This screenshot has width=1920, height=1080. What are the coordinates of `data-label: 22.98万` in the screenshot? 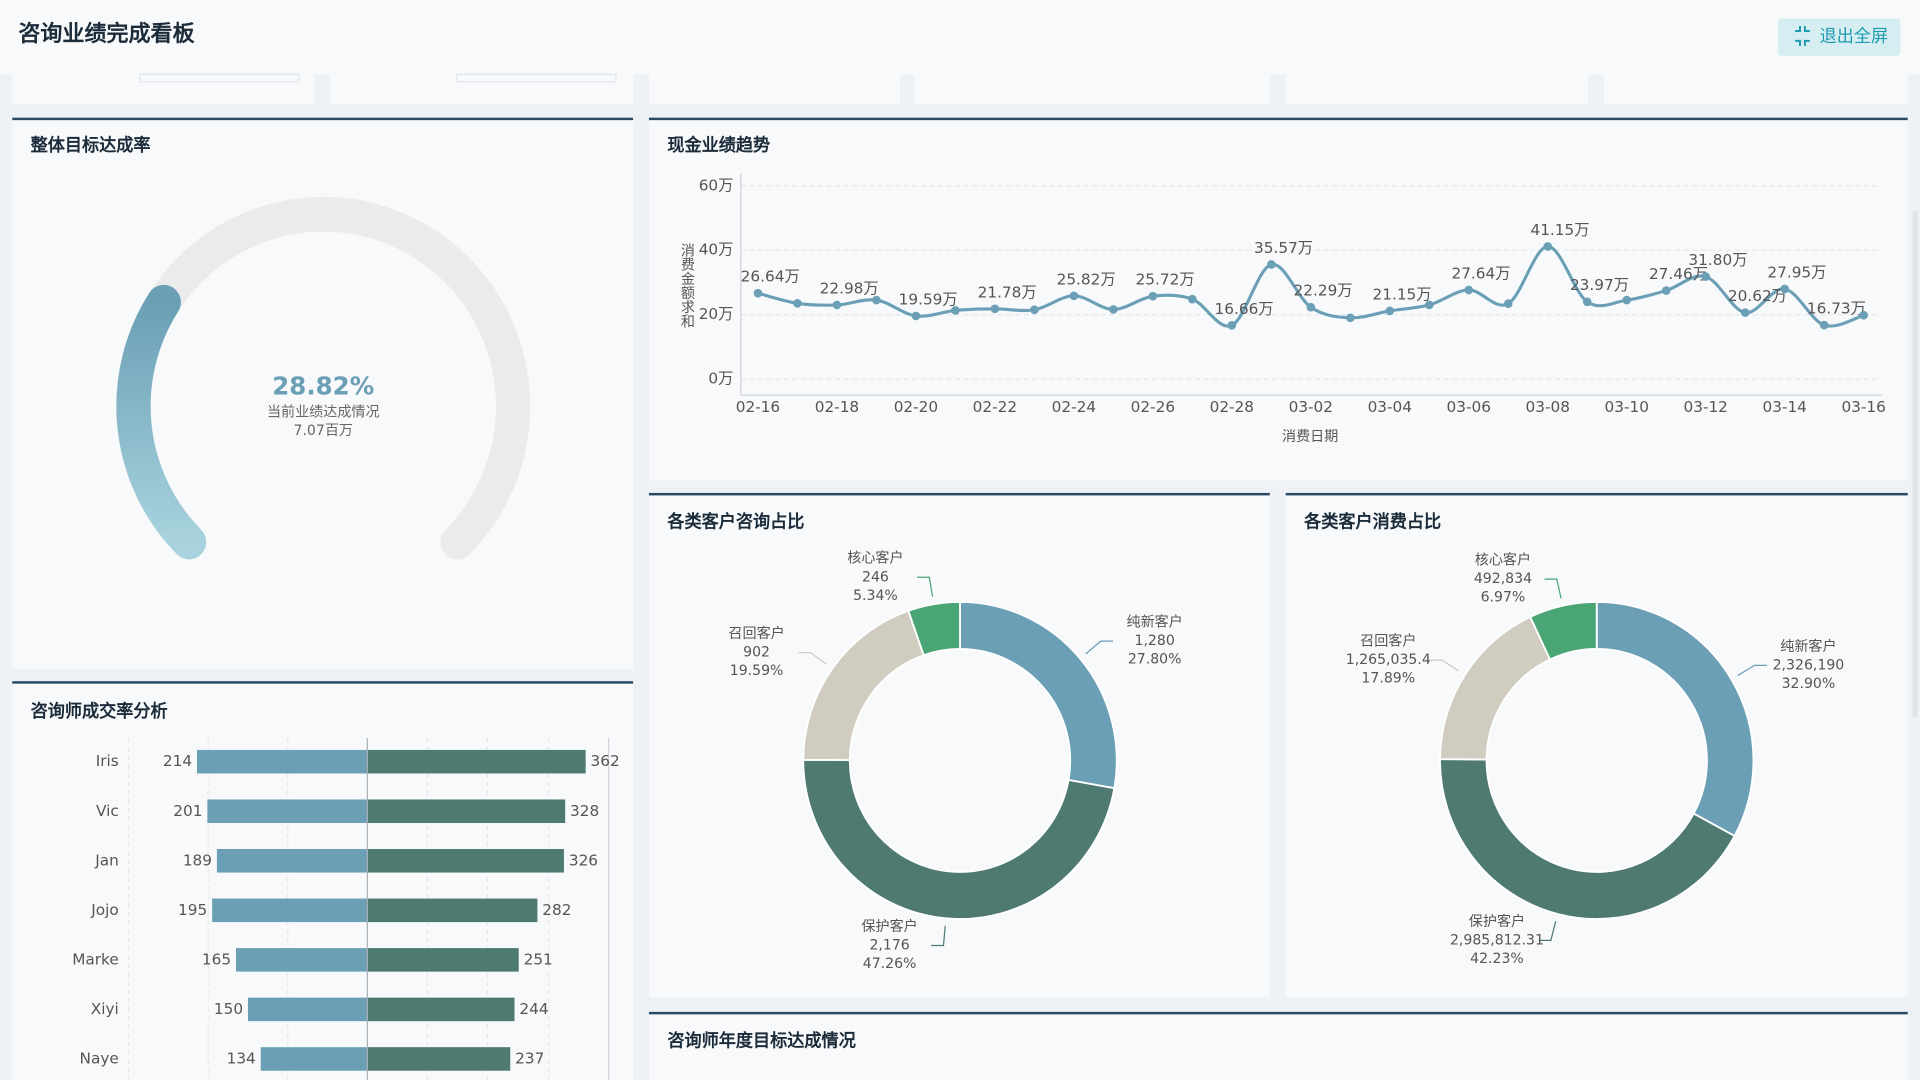 It's located at (849, 288).